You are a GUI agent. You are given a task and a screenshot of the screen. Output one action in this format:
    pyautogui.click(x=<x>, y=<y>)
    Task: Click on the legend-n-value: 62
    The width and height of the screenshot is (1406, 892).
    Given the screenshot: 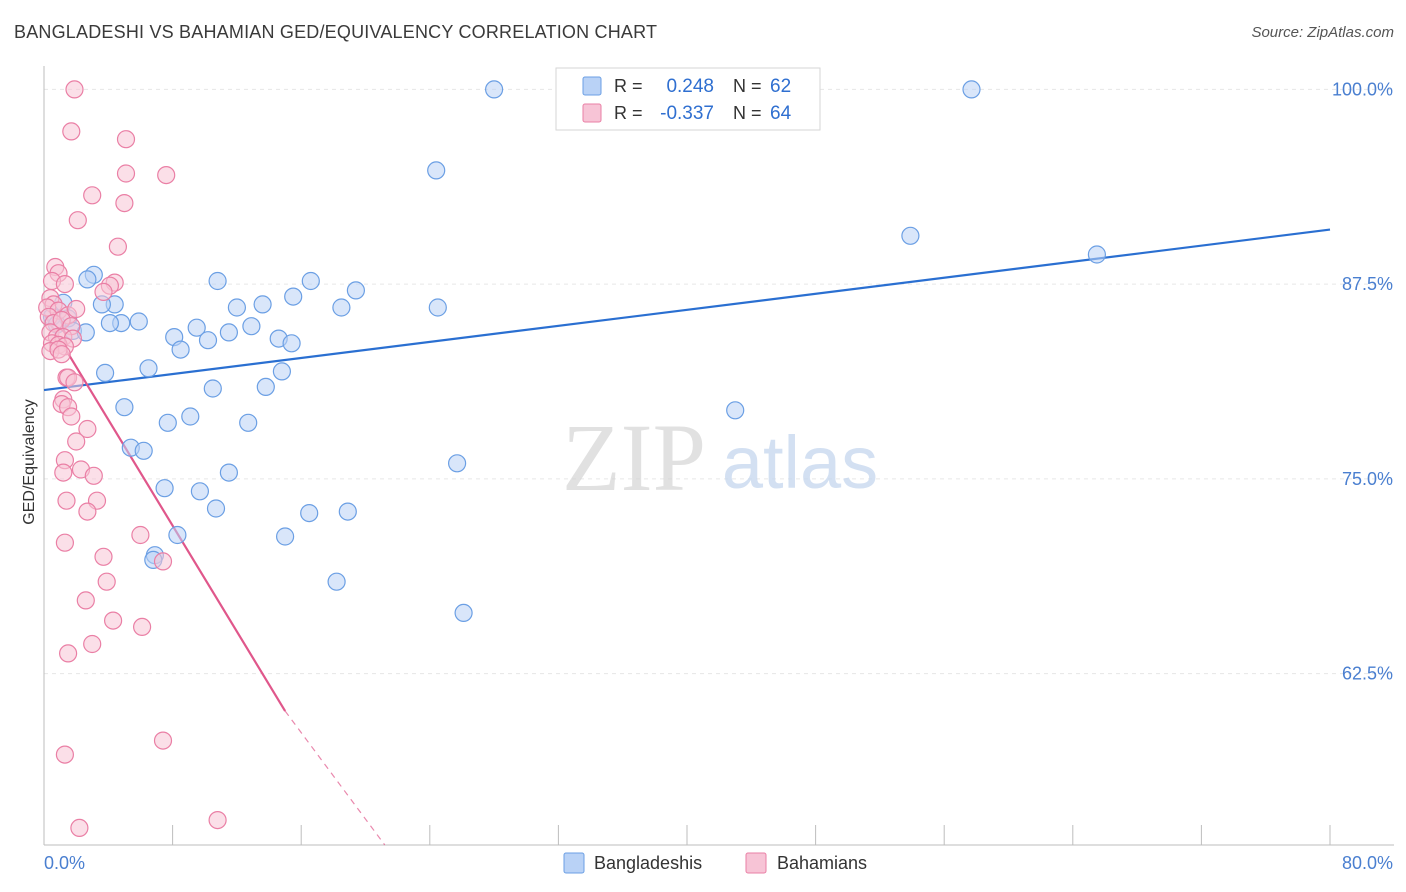 What is the action you would take?
    pyautogui.click(x=780, y=86)
    